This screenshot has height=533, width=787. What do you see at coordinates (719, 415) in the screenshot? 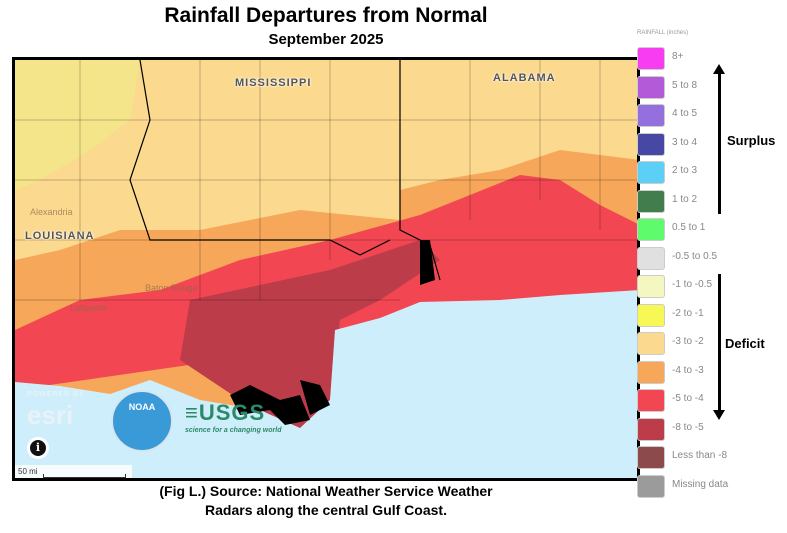
I see `deficit-arrow-head-icon` at bounding box center [719, 415].